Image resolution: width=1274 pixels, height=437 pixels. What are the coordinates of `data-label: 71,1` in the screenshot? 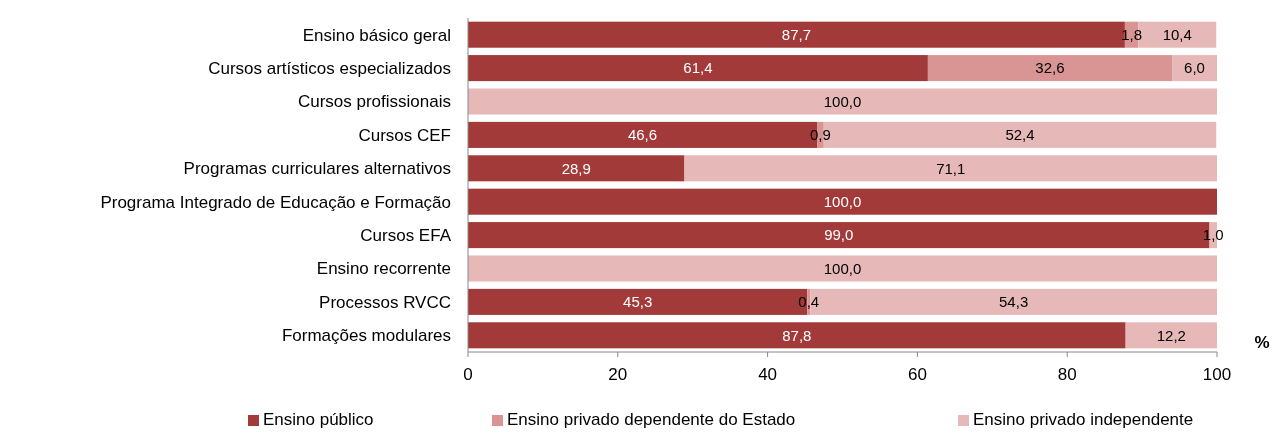 It's located at (951, 168).